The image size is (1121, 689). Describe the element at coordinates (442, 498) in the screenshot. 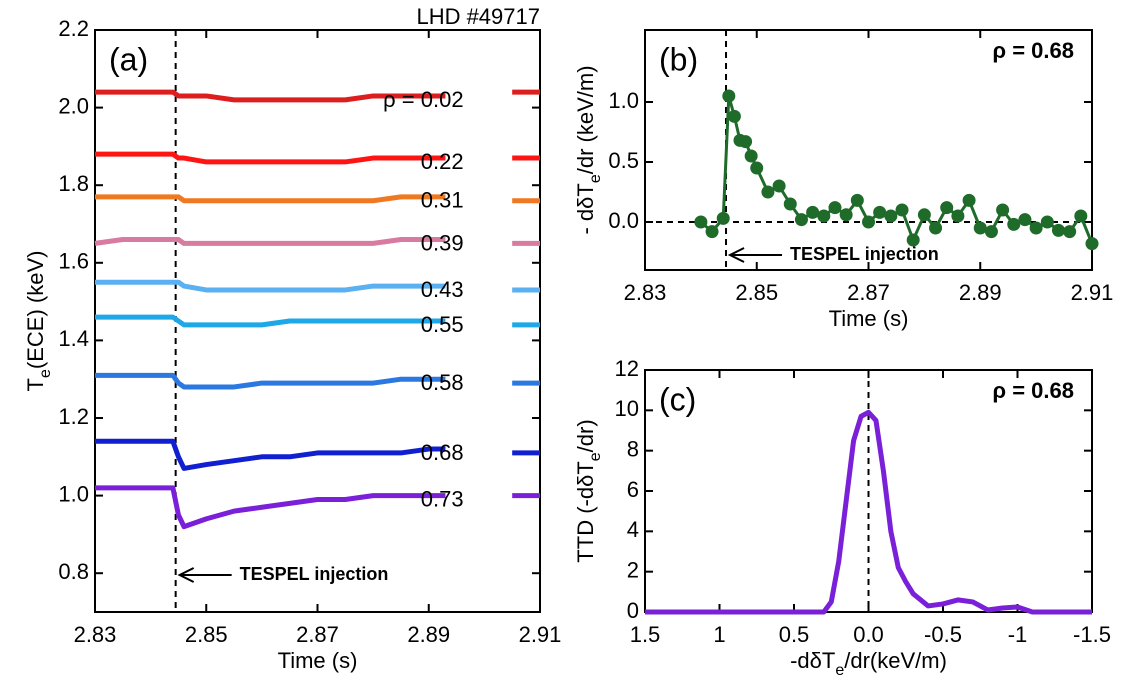

I see `series-label: 0.73` at that location.